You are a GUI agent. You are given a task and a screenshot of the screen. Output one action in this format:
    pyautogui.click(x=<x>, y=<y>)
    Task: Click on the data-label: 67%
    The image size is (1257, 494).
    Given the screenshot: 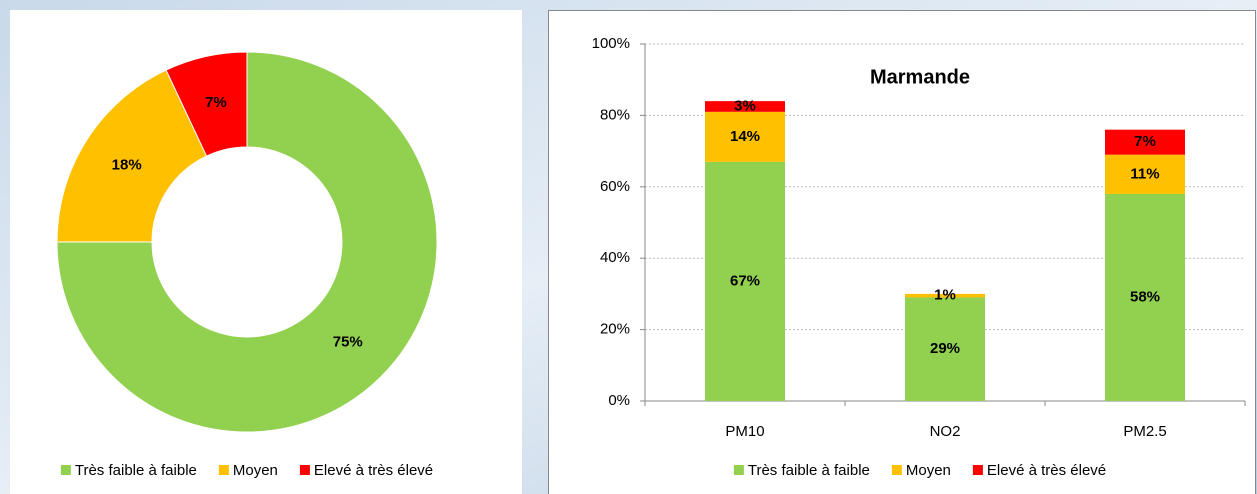 What is the action you would take?
    pyautogui.click(x=745, y=280)
    